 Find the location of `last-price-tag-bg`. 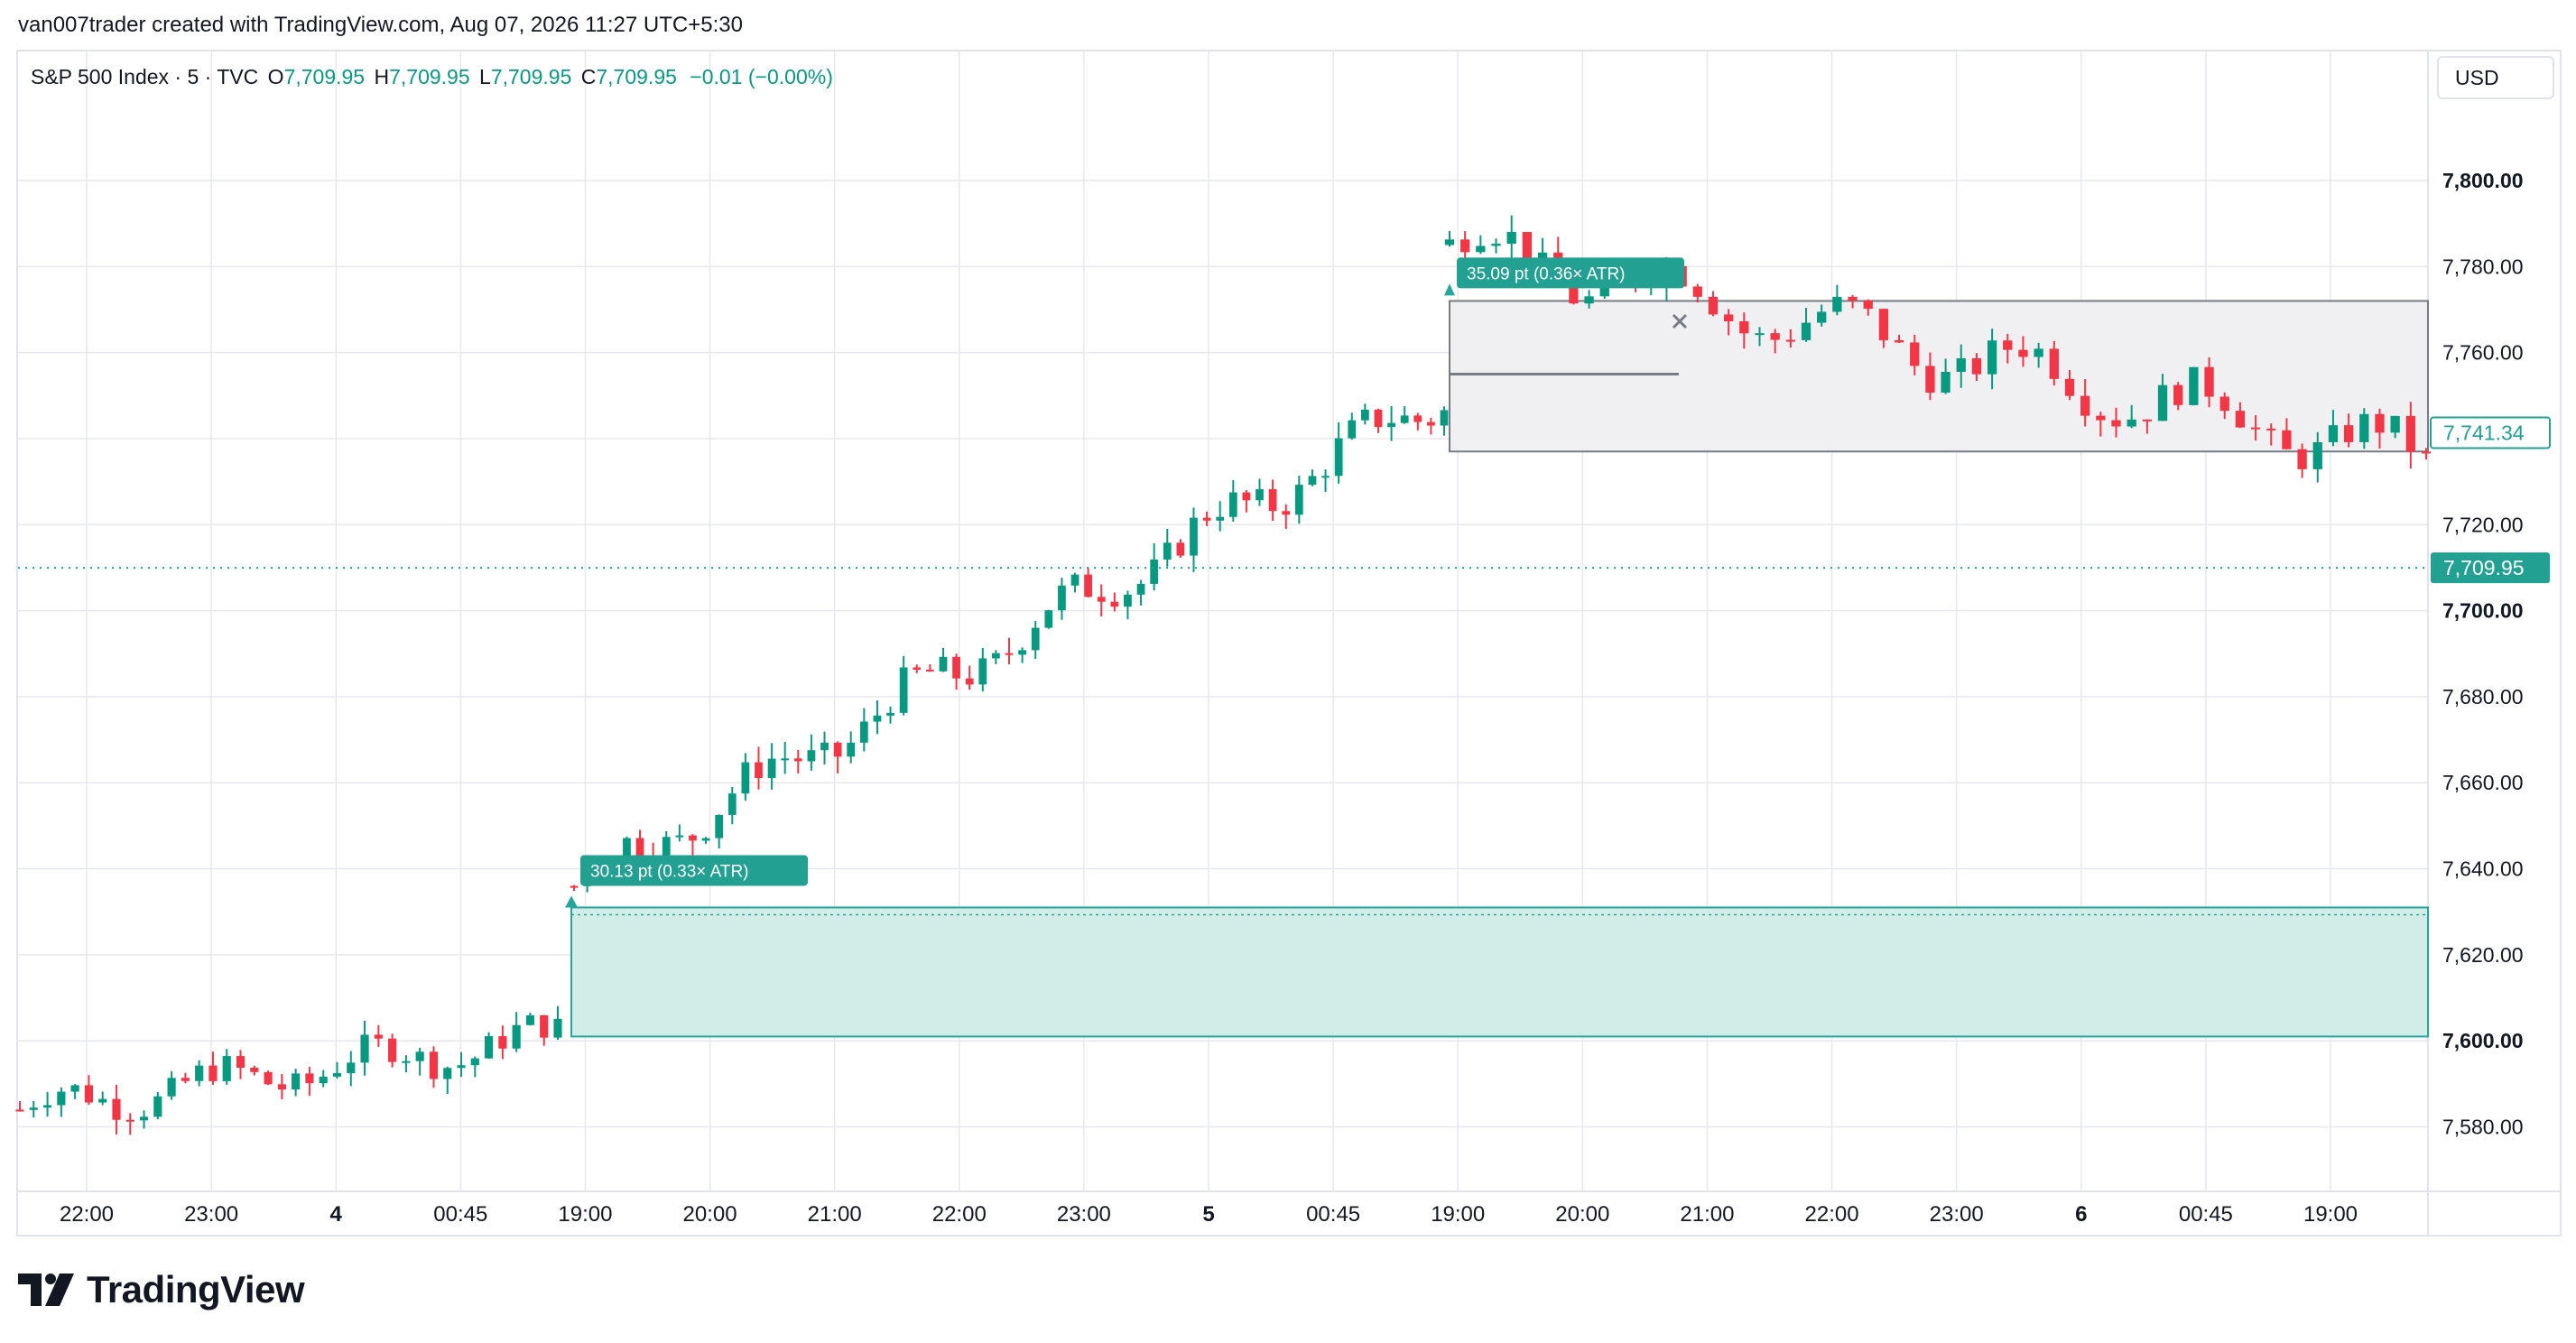

last-price-tag-bg is located at coordinates (2490, 568).